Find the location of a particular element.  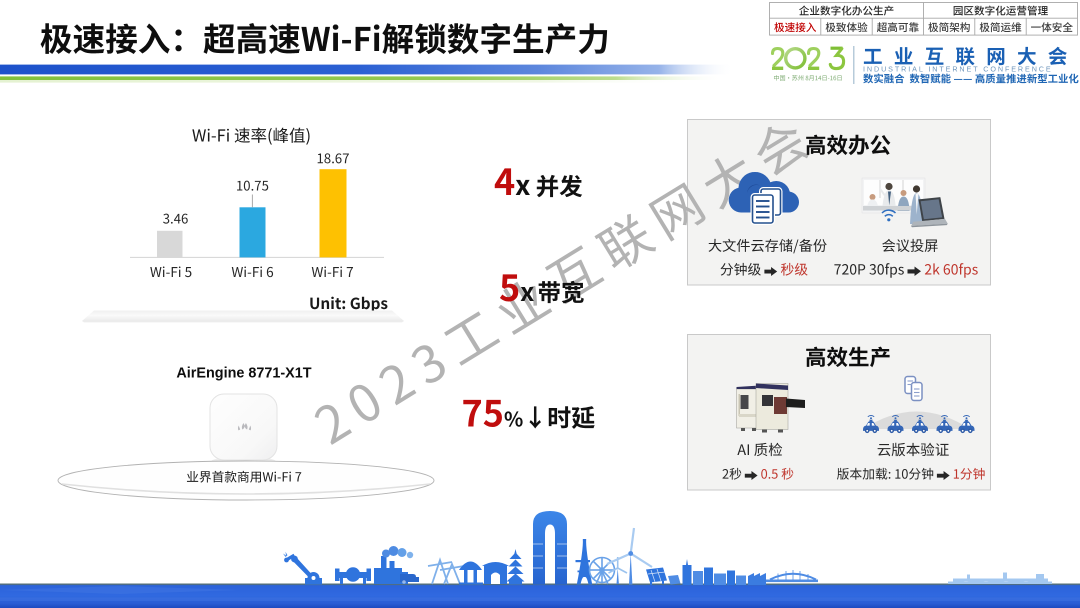

svg-text: INDUSTRIAL INTERNET CONFERENCE is located at coordinates (958, 69).